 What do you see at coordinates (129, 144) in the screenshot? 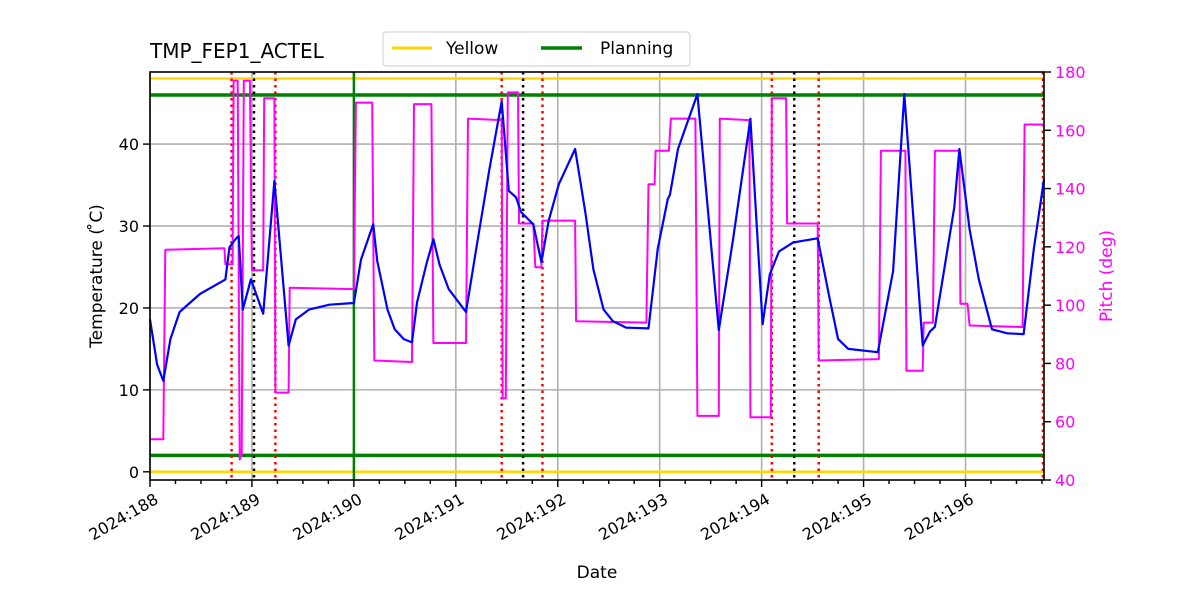
I see `y-tick-label: 40` at bounding box center [129, 144].